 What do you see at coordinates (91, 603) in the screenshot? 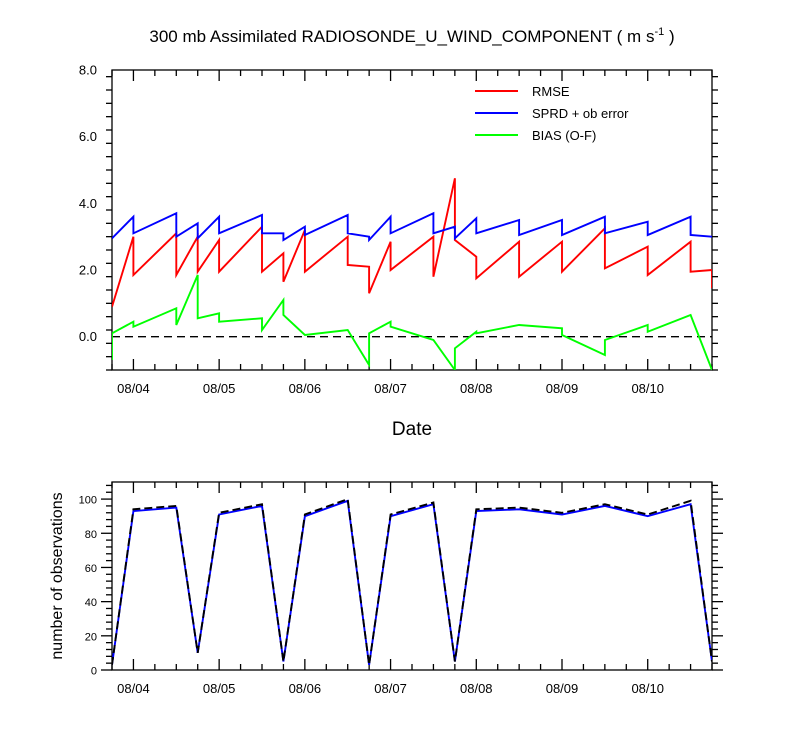
I see `y-tick-label: 40` at bounding box center [91, 603].